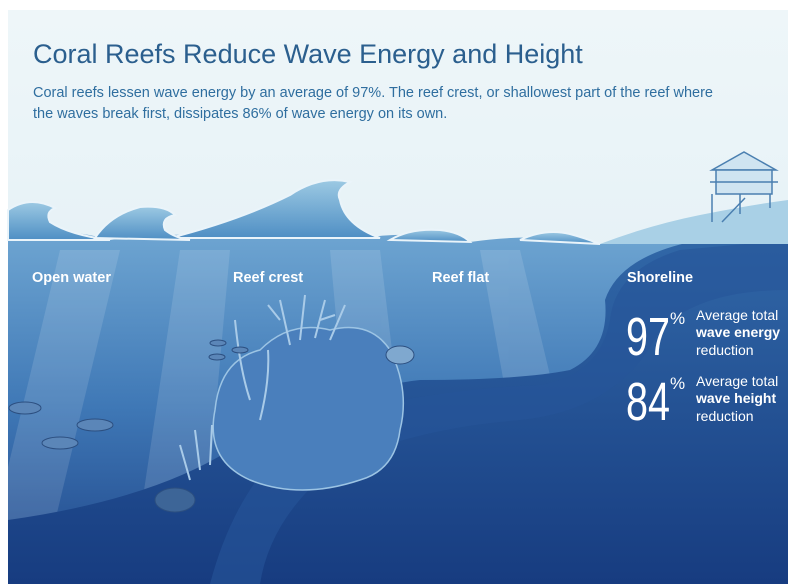 The image size is (796, 584). I want to click on reef-crest-rock, so click(308, 408).